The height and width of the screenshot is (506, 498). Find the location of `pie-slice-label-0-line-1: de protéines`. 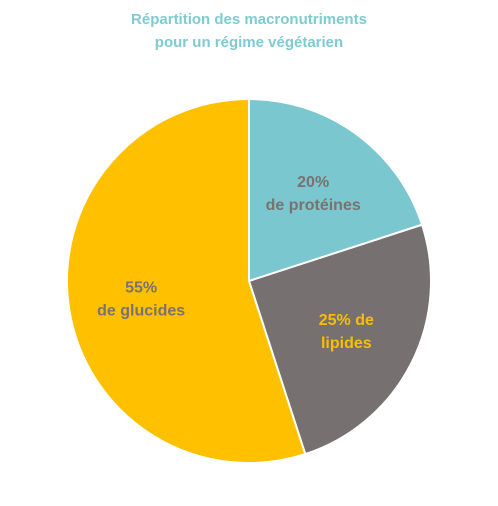

pie-slice-label-0-line-1: de protéines is located at coordinates (313, 205).